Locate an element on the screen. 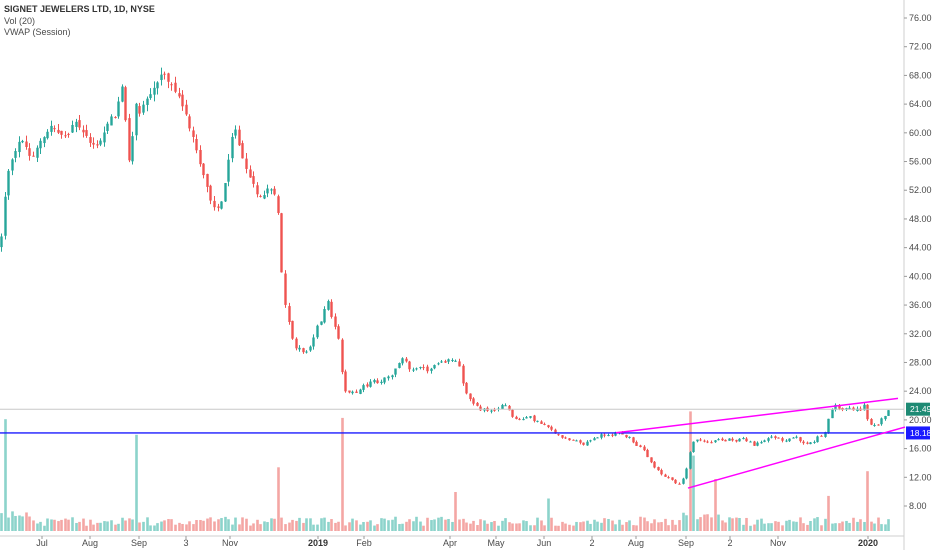 Image resolution: width=932 pixels, height=550 pixels. y-tick-label: 68.00 is located at coordinates (920, 75).